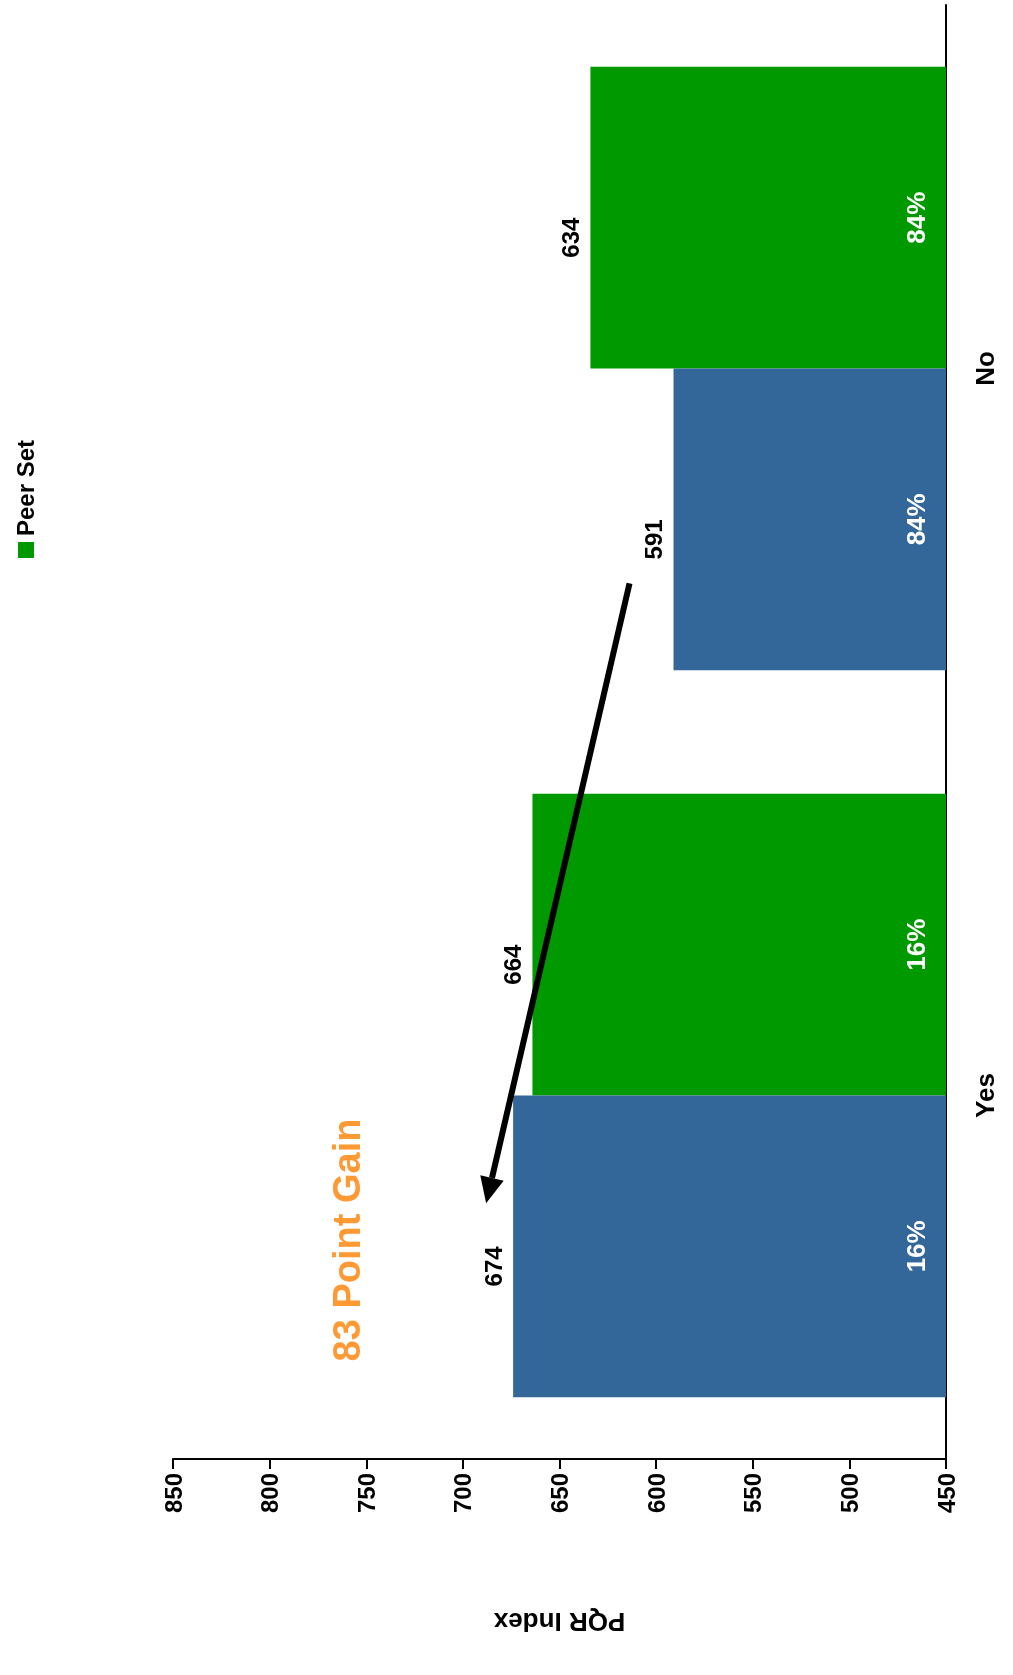 The width and height of the screenshot is (1013, 1675). What do you see at coordinates (654, 539) in the screenshot?
I see `data-label: 591` at bounding box center [654, 539].